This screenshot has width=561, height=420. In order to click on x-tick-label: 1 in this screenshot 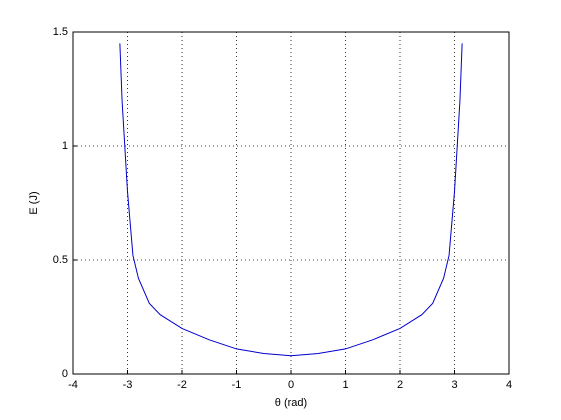, I will do `click(345, 385)`.